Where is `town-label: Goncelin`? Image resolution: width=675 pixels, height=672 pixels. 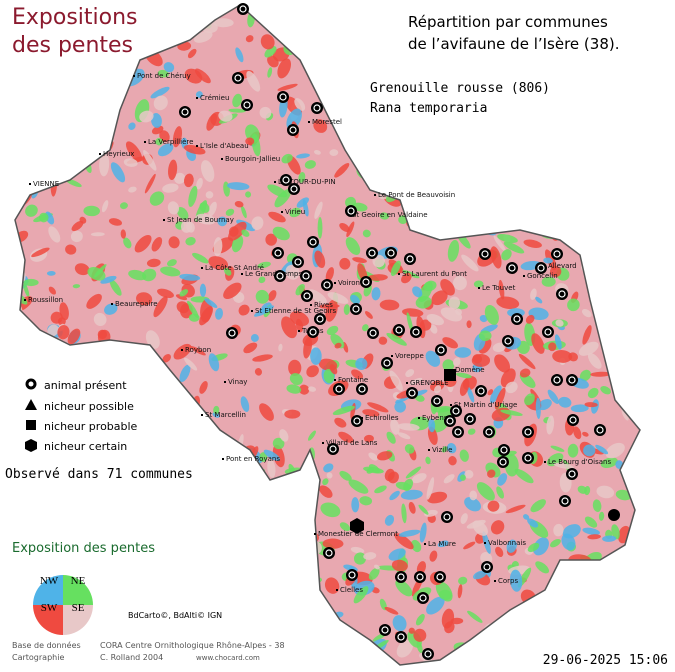 town-label: Goncelin is located at coordinates (542, 276).